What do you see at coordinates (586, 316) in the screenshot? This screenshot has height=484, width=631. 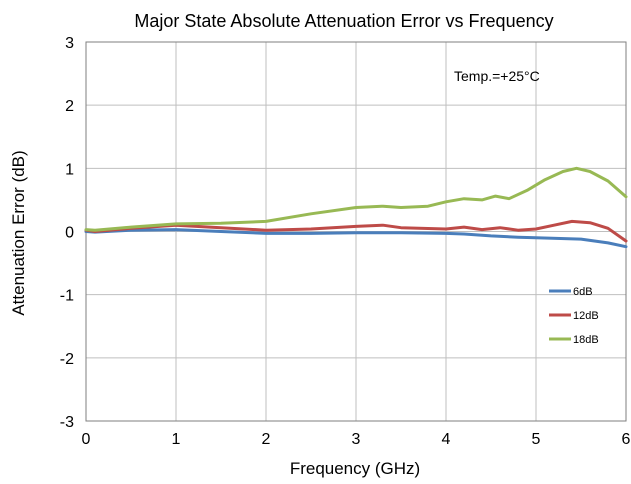 I see `legend-label-12db: 12dB` at bounding box center [586, 316].